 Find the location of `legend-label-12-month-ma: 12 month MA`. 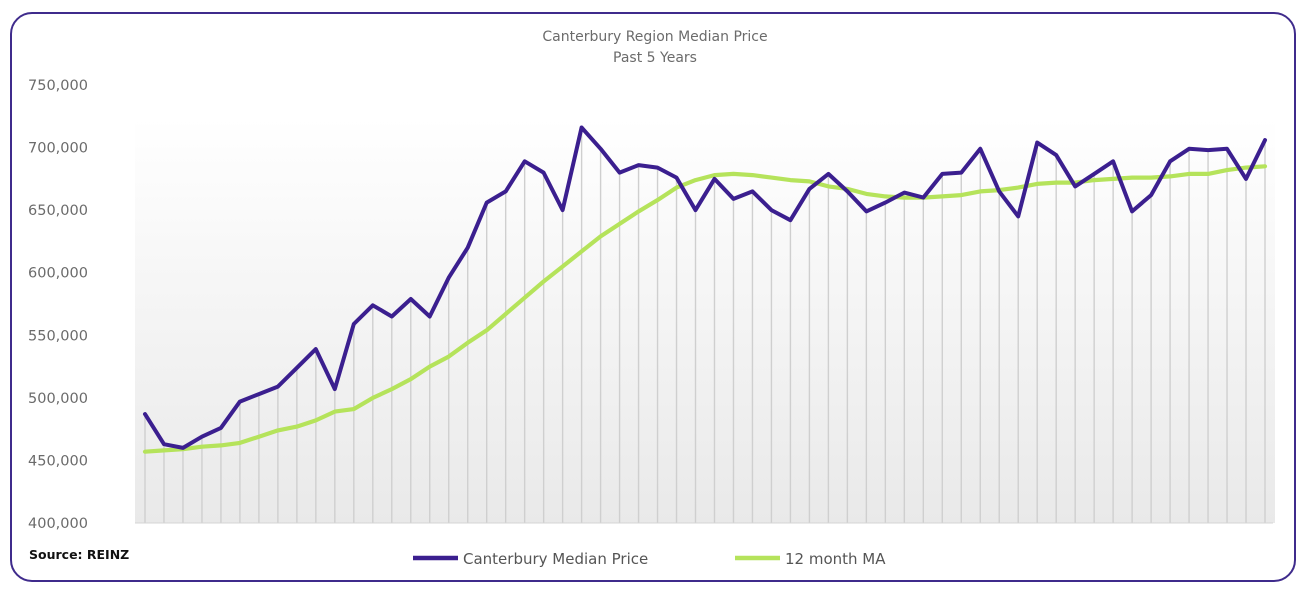

legend-label-12-month-ma: 12 month MA is located at coordinates (835, 559).